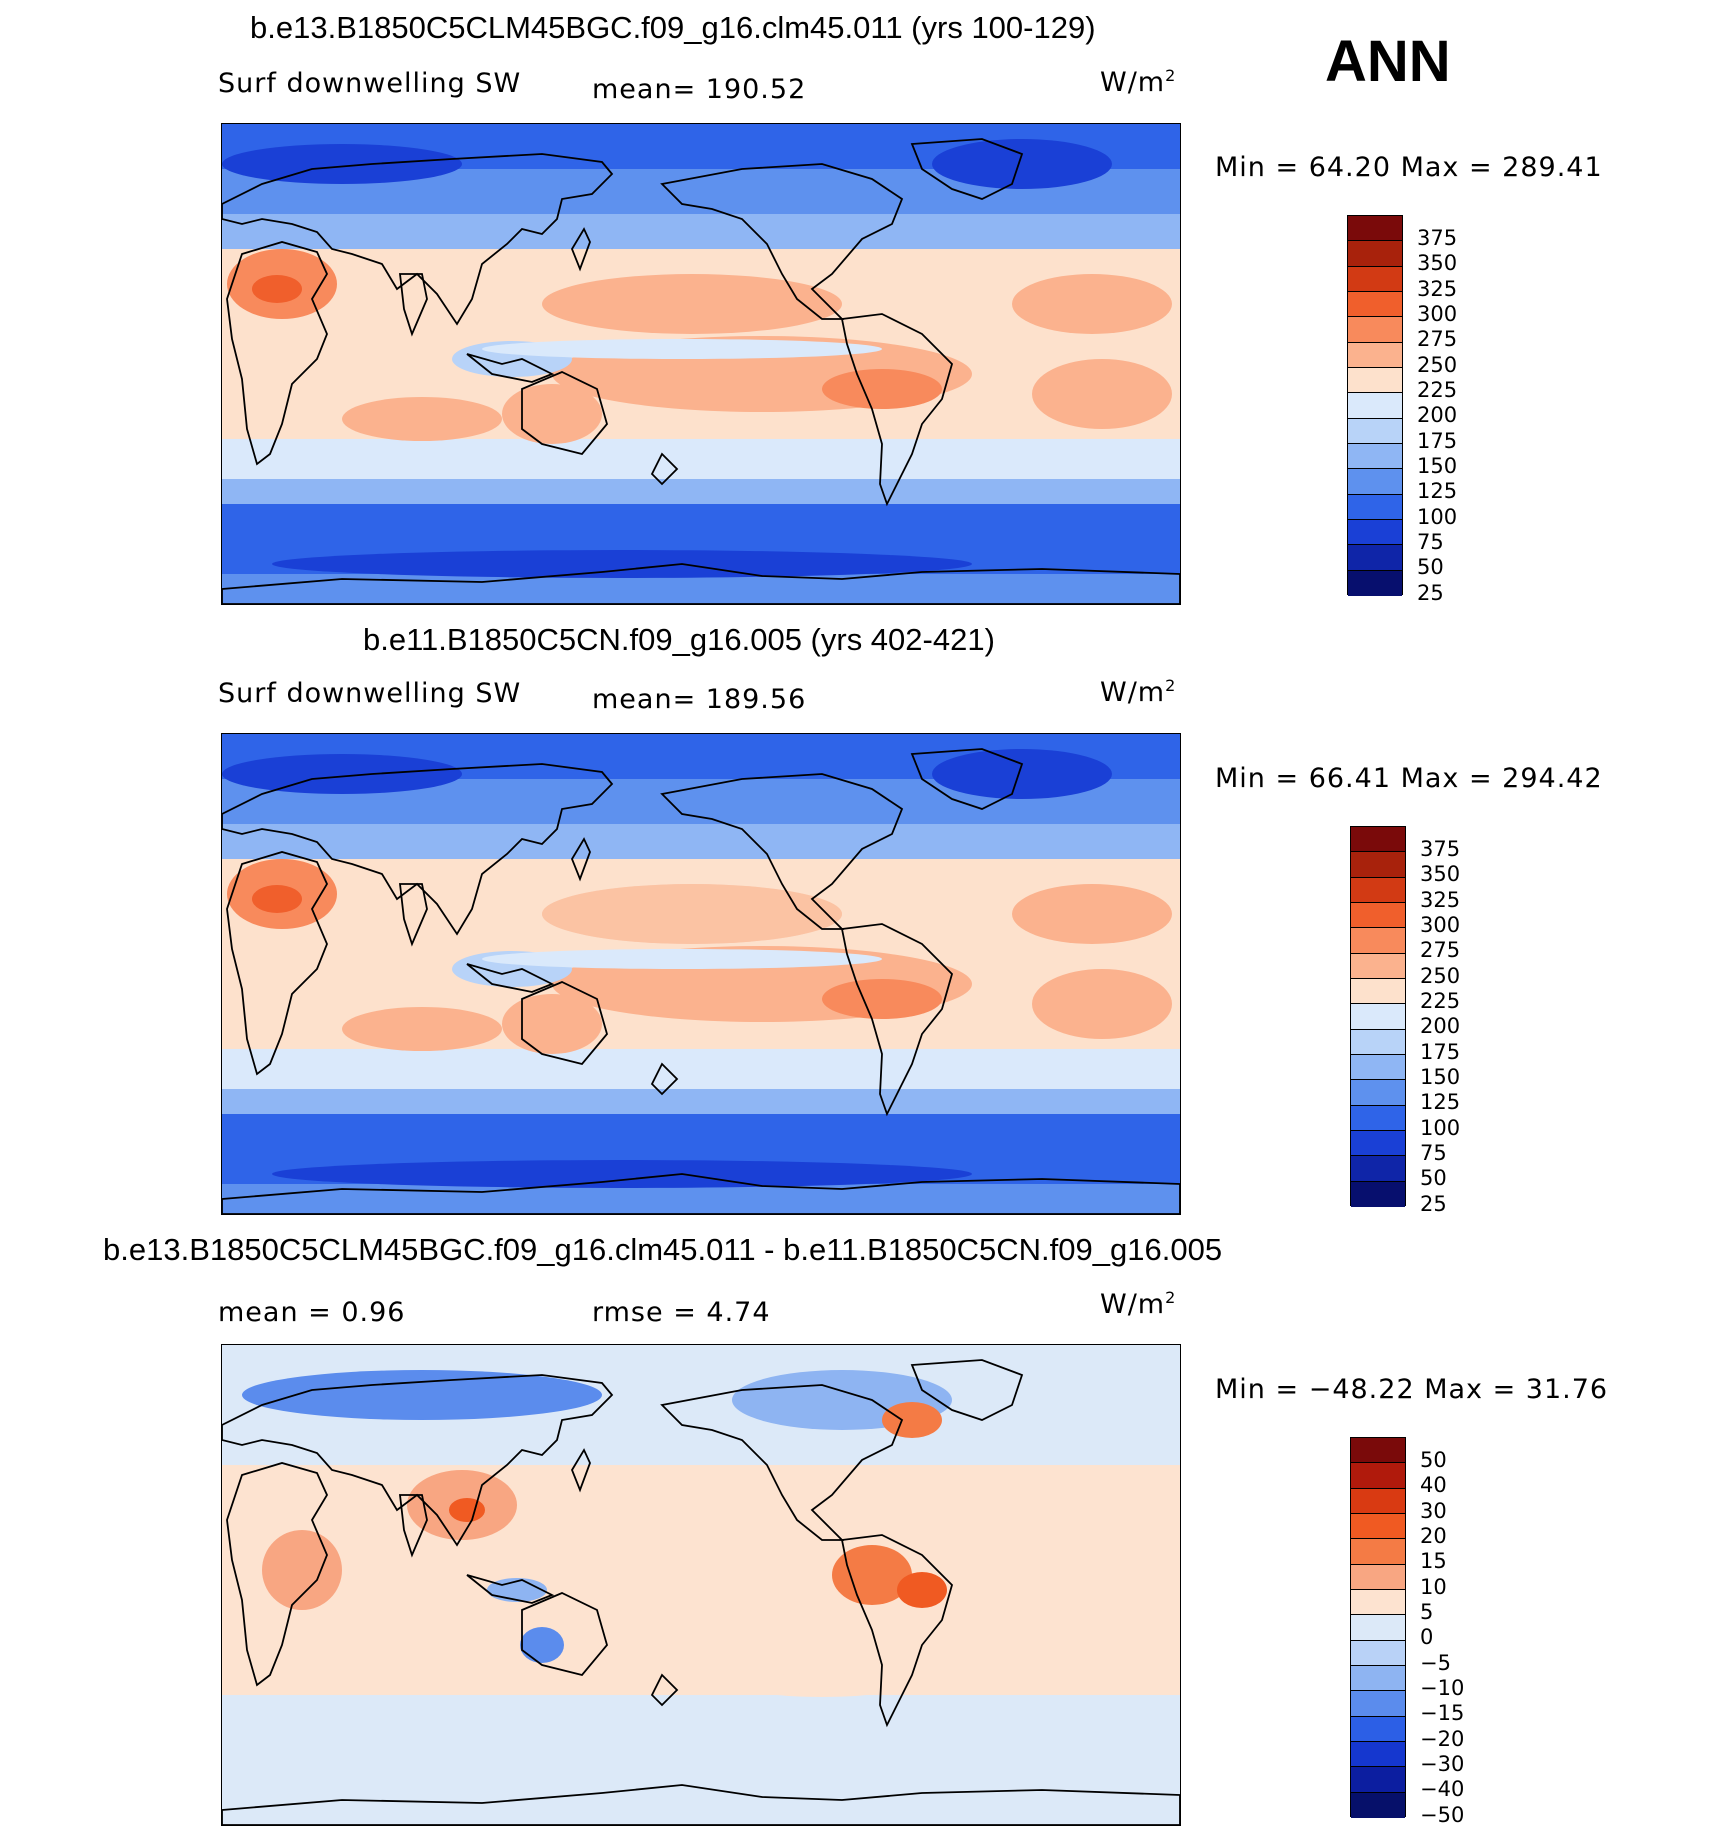 This screenshot has width=1710, height=1830. Describe the element at coordinates (1433, 1586) in the screenshot. I see `colorbar-tick-label: 10` at that location.